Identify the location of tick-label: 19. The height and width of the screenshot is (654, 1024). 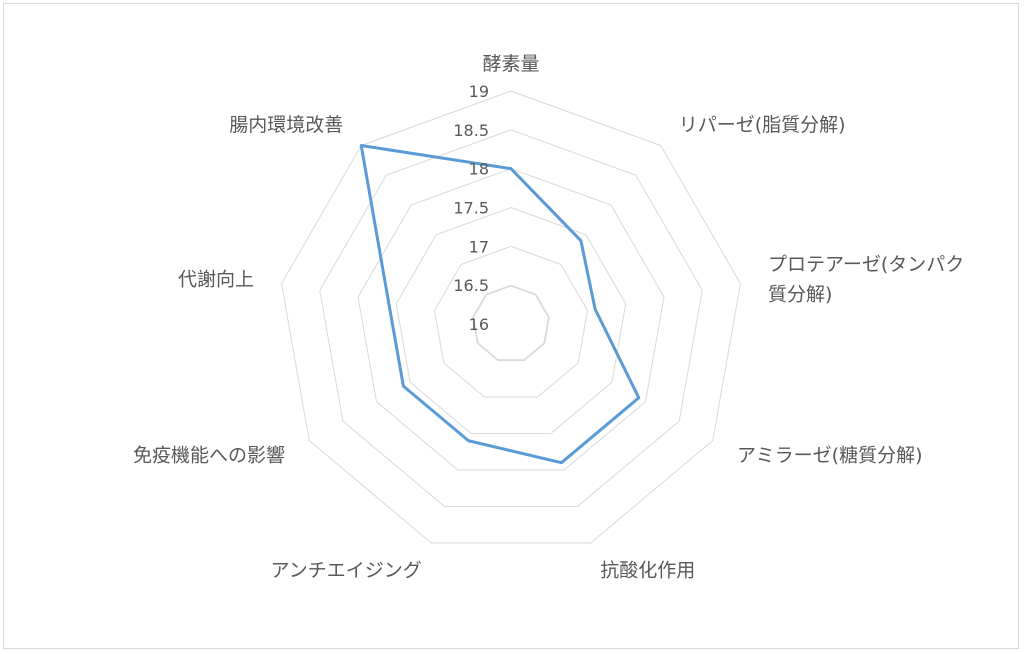
(479, 91).